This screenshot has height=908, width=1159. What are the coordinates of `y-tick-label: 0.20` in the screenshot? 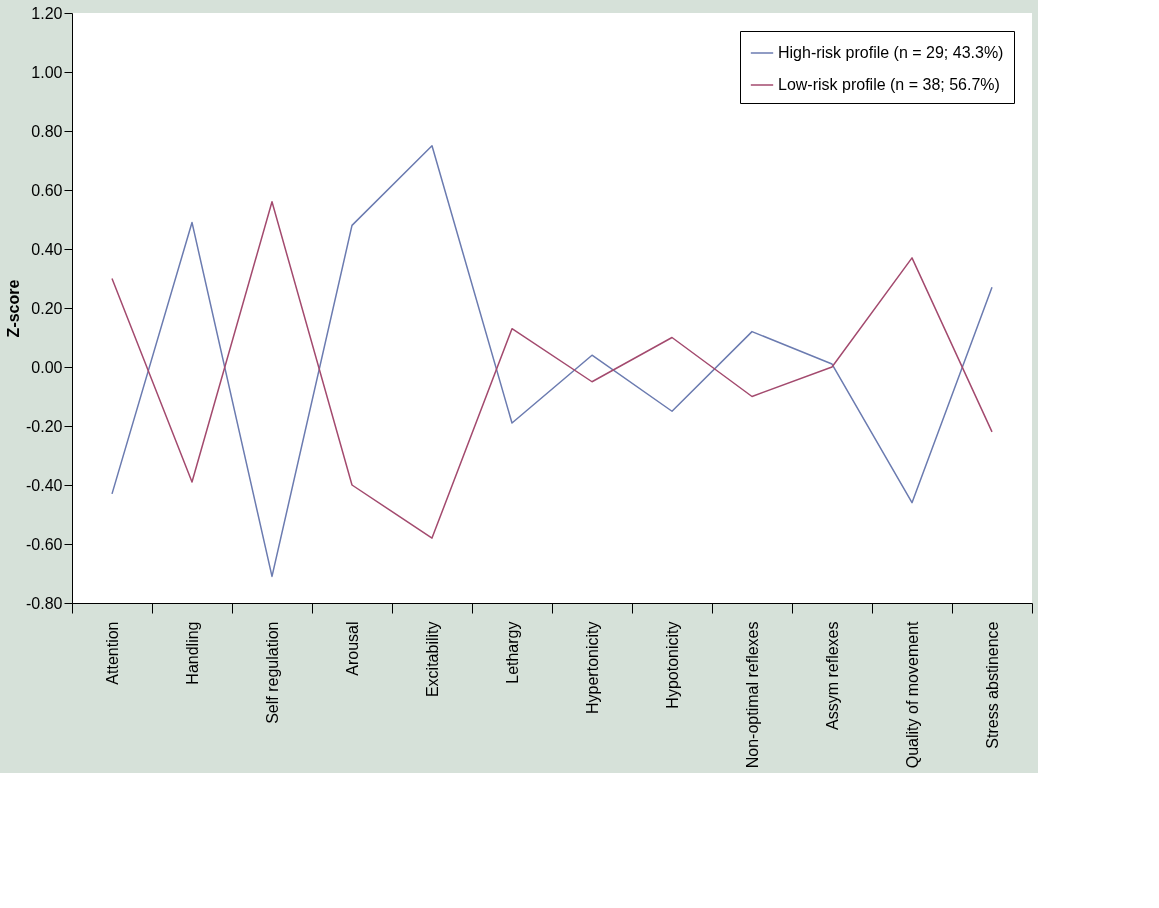 It's located at (47, 308).